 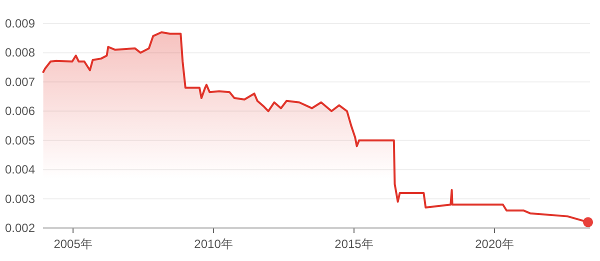 I want to click on y-tick-label: 0.004, so click(x=20, y=169).